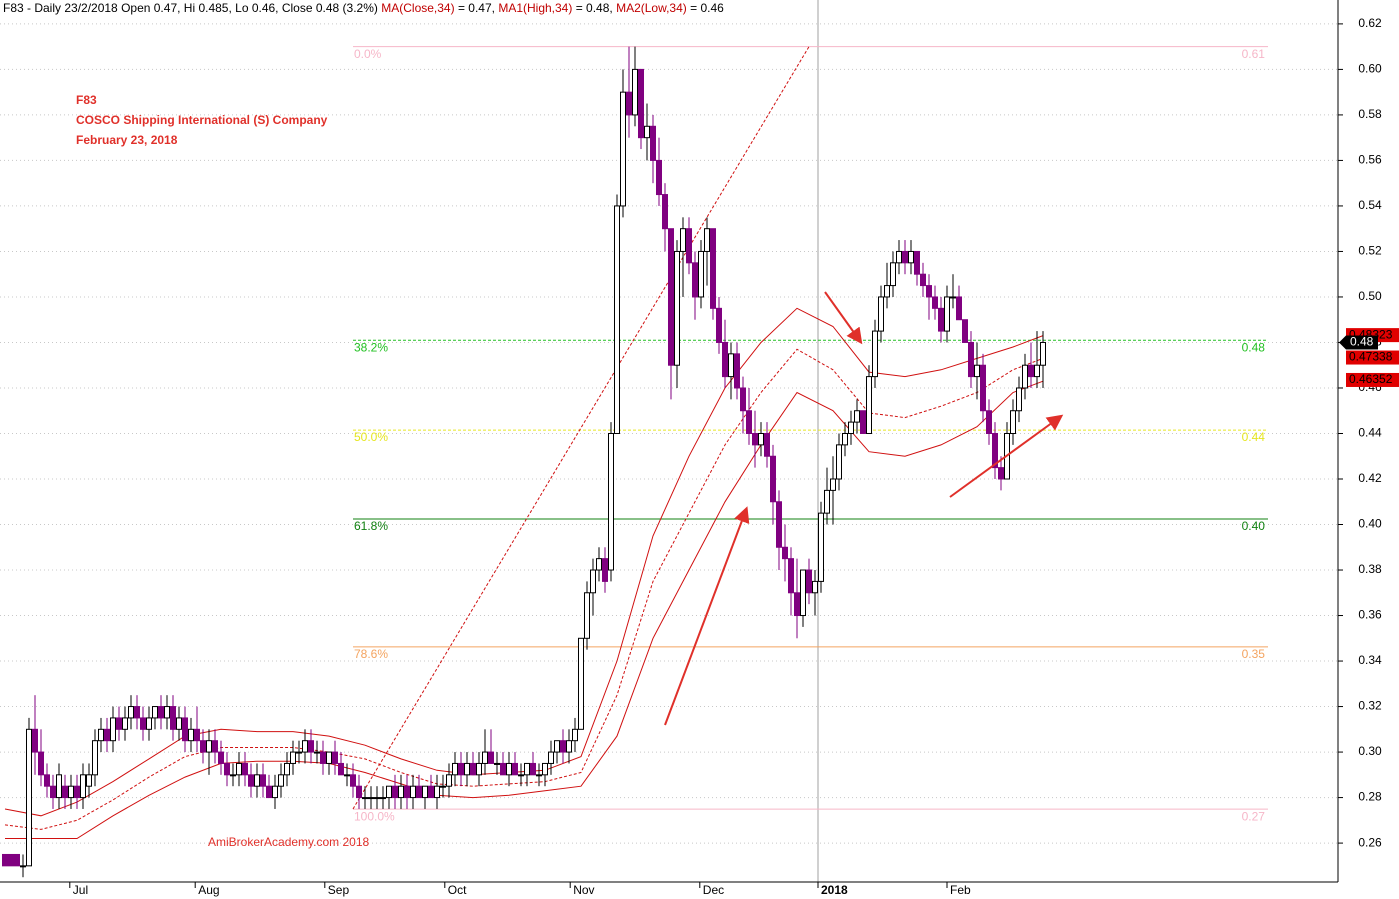  Describe the element at coordinates (1254, 54) in the screenshot. I see `fib-price-label: 0.61` at that location.